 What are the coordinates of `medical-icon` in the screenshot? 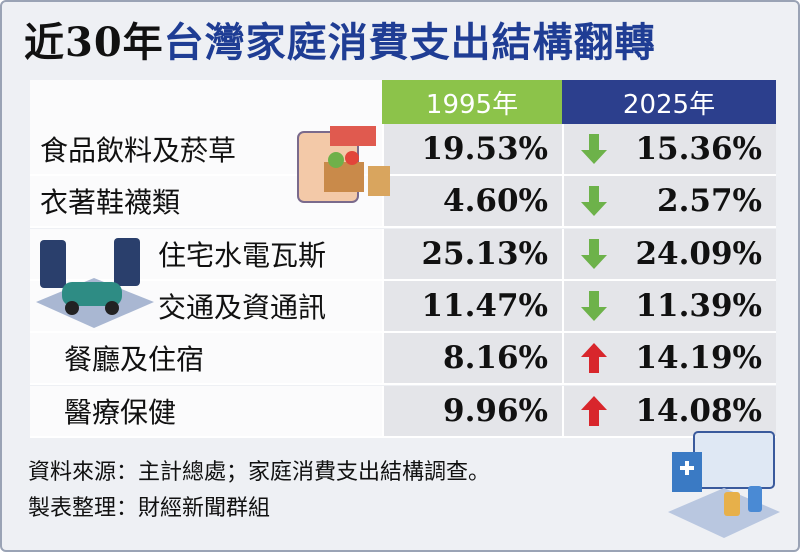 It's located at (724, 484).